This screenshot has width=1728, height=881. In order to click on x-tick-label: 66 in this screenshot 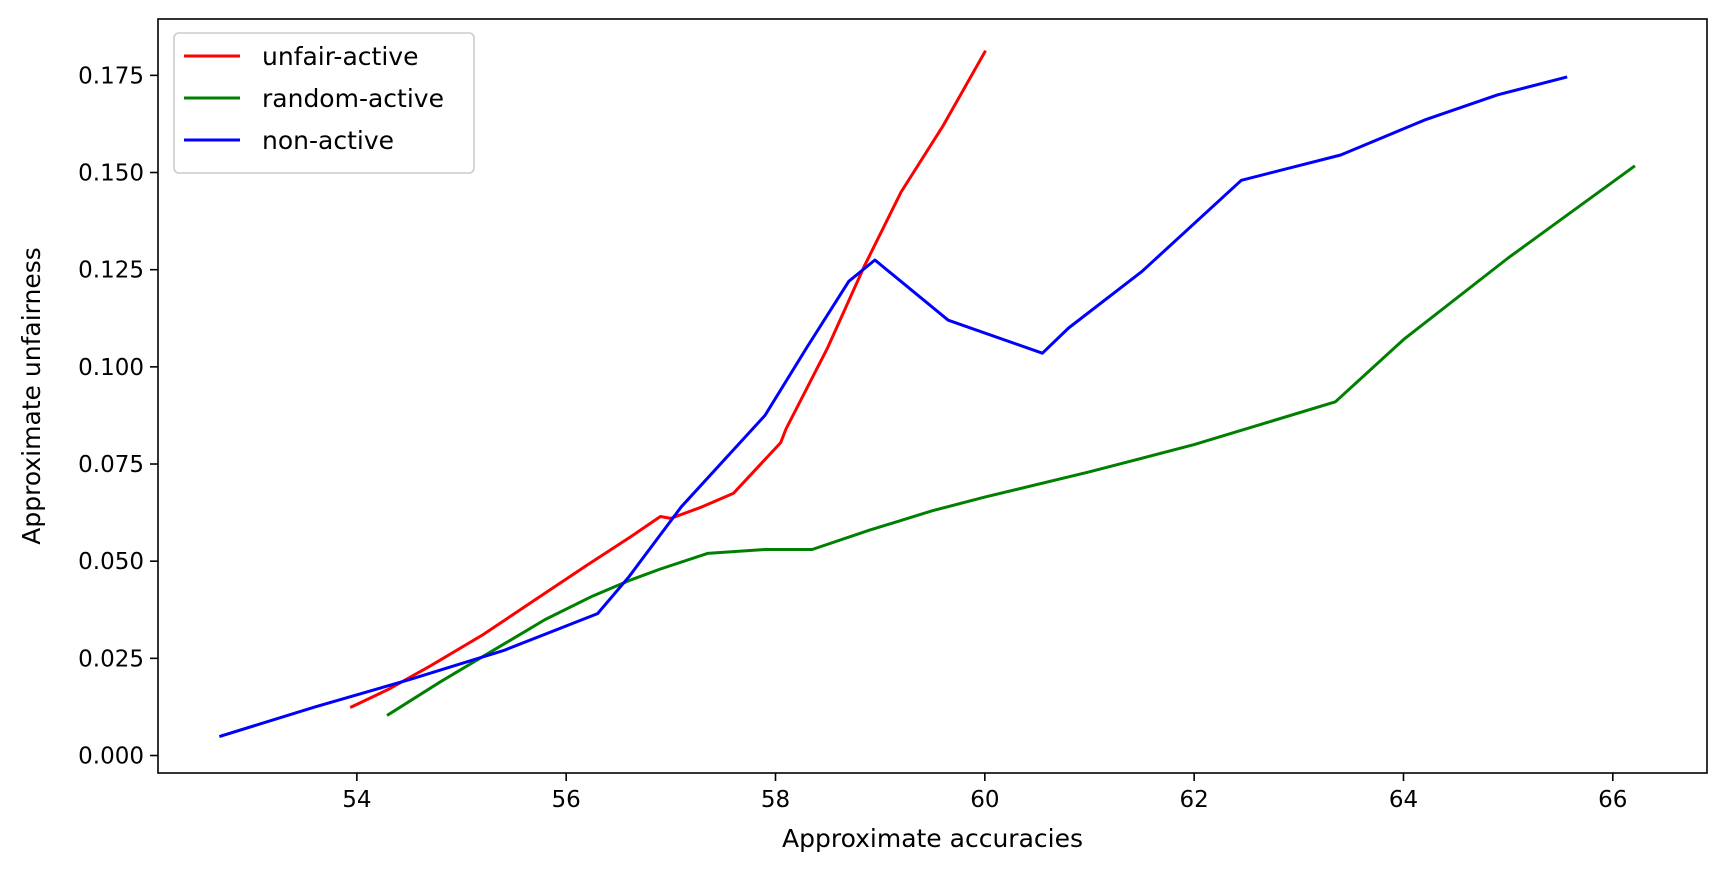, I will do `click(1612, 800)`.